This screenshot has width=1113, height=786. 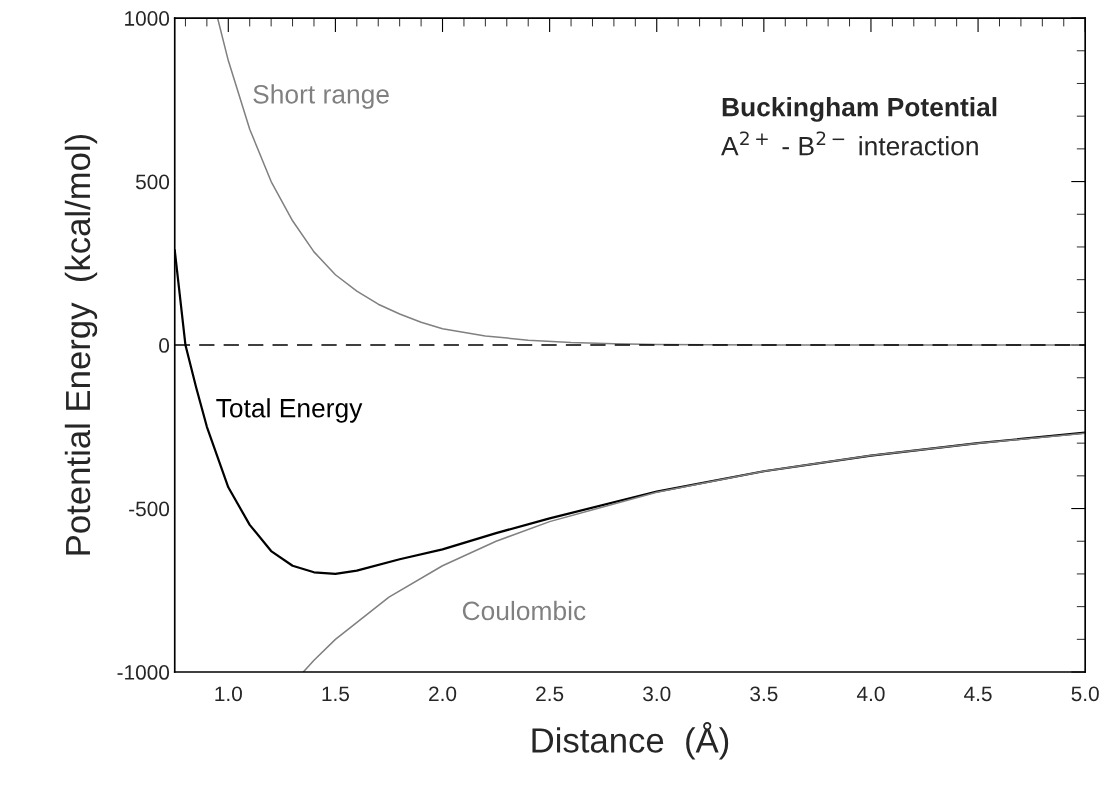 I want to click on series-label: Coulombic, so click(x=524, y=610).